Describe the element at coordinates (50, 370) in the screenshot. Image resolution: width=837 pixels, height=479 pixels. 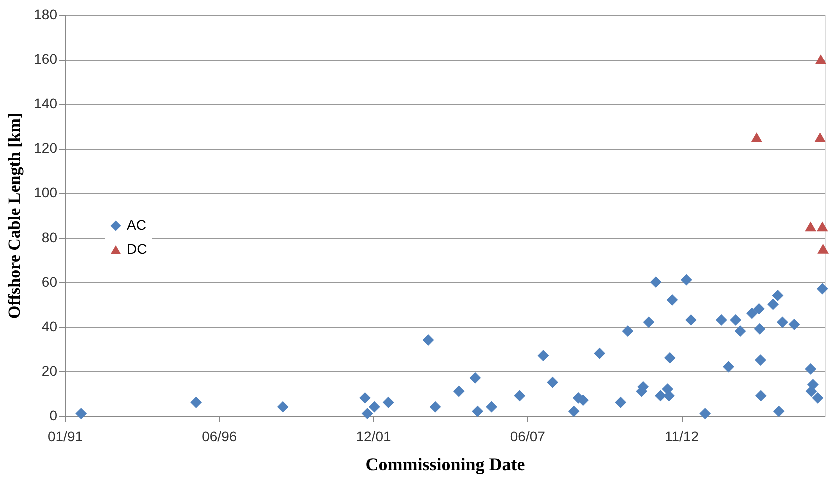
I see `y-tick-label: 20` at that location.